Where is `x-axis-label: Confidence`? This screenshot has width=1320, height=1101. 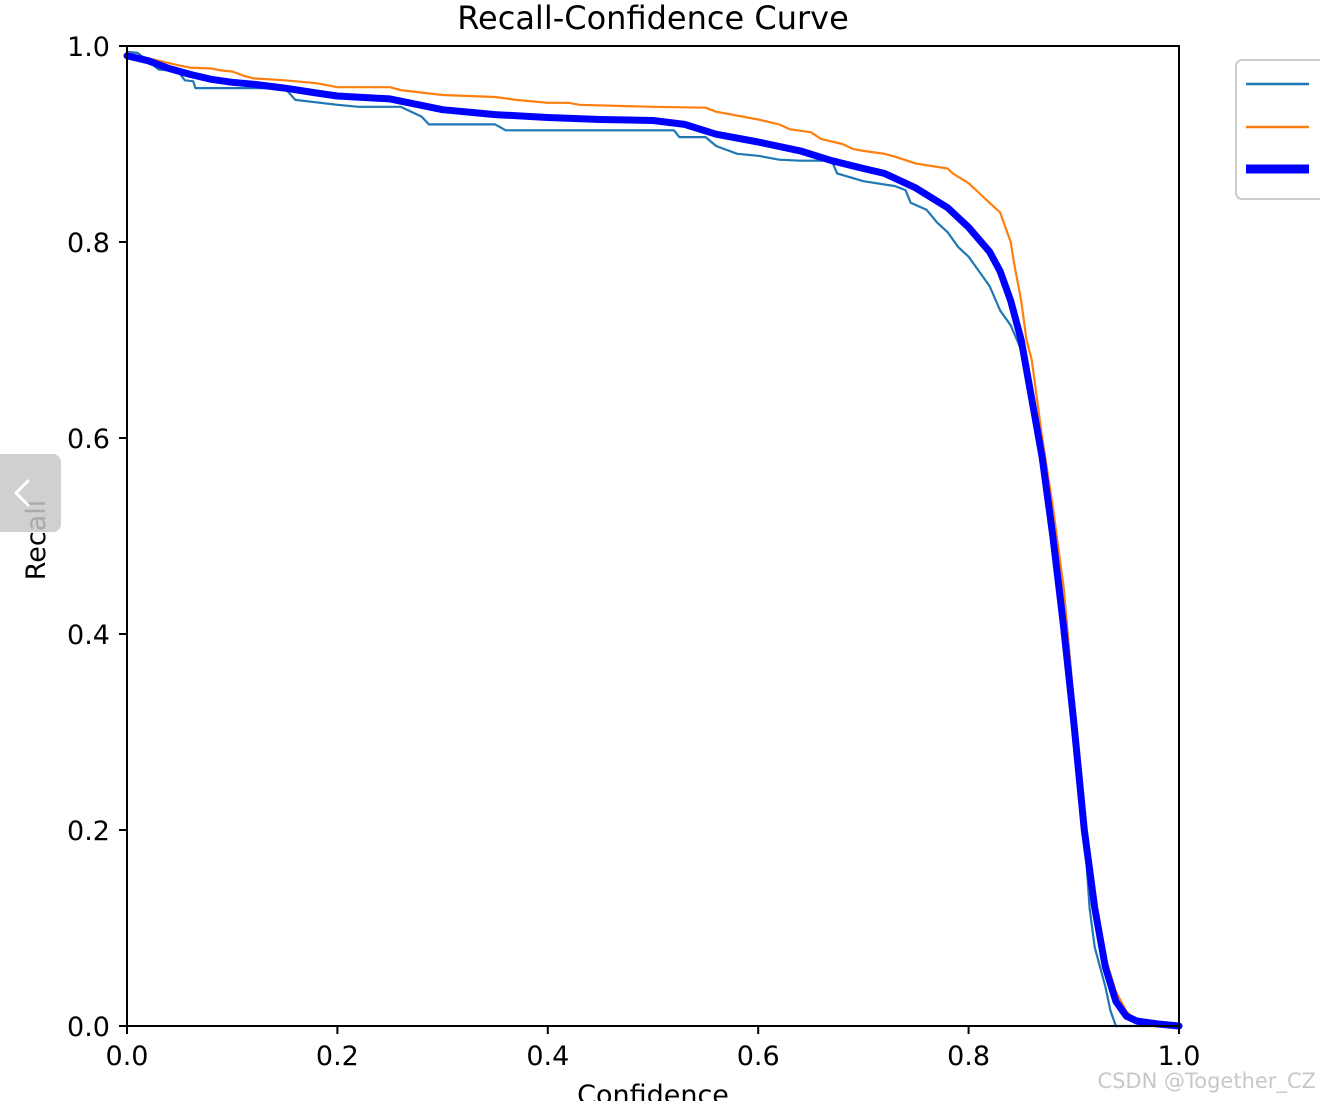 x-axis-label: Confidence is located at coordinates (653, 1090).